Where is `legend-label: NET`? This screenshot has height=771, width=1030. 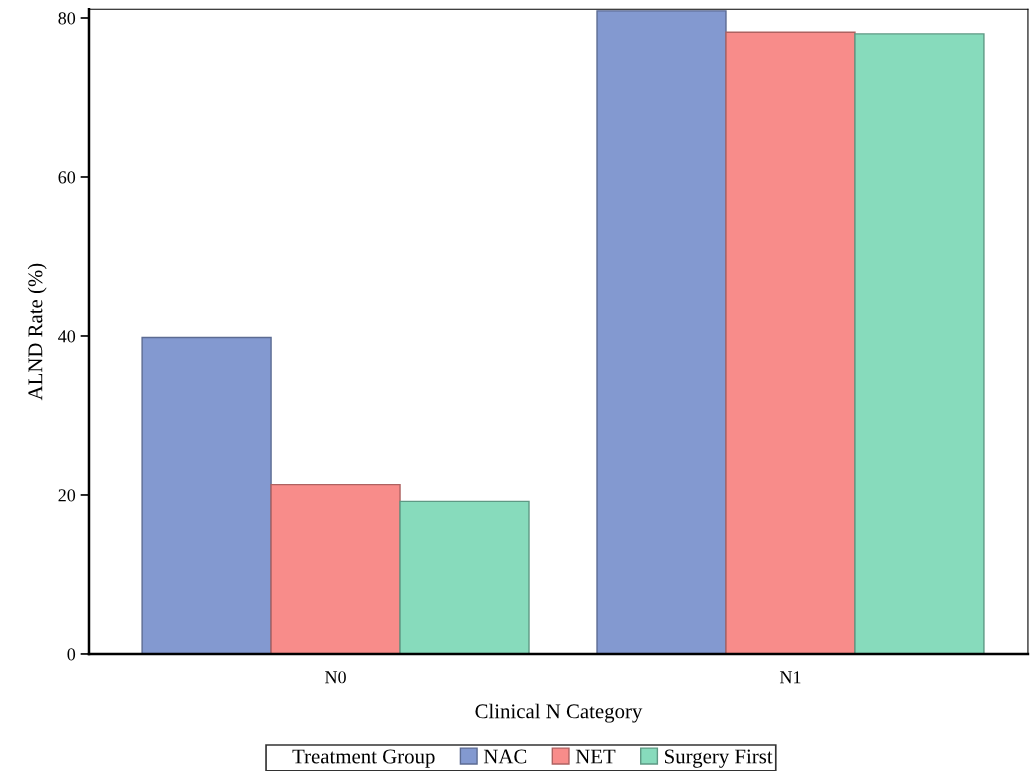
legend-label: NET is located at coordinates (595, 756).